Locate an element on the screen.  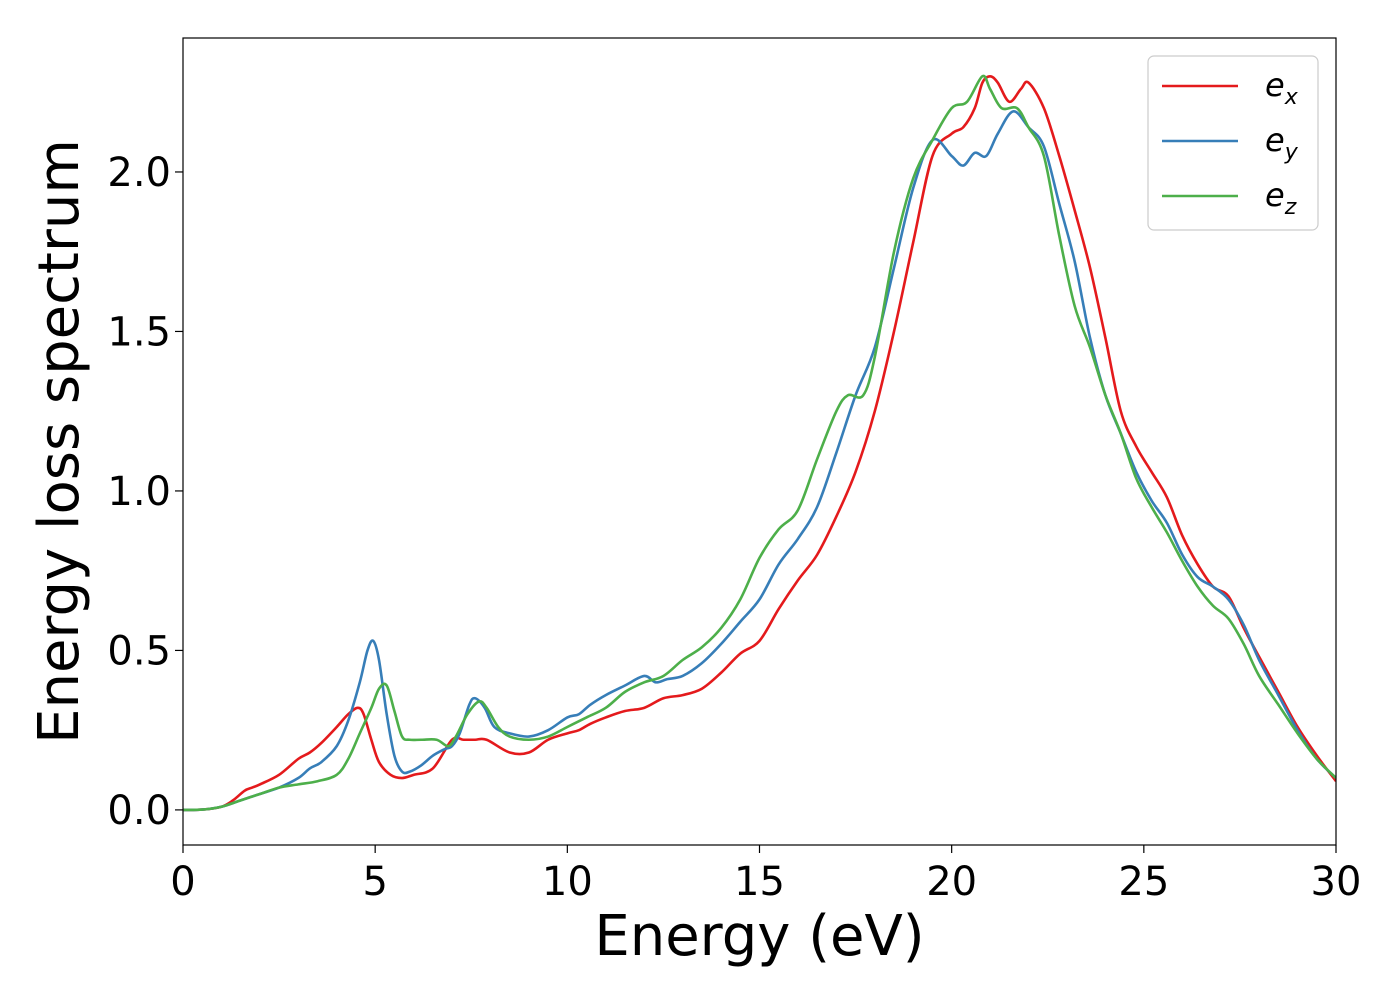
legend-label: ex is located at coordinates (1282, 88).